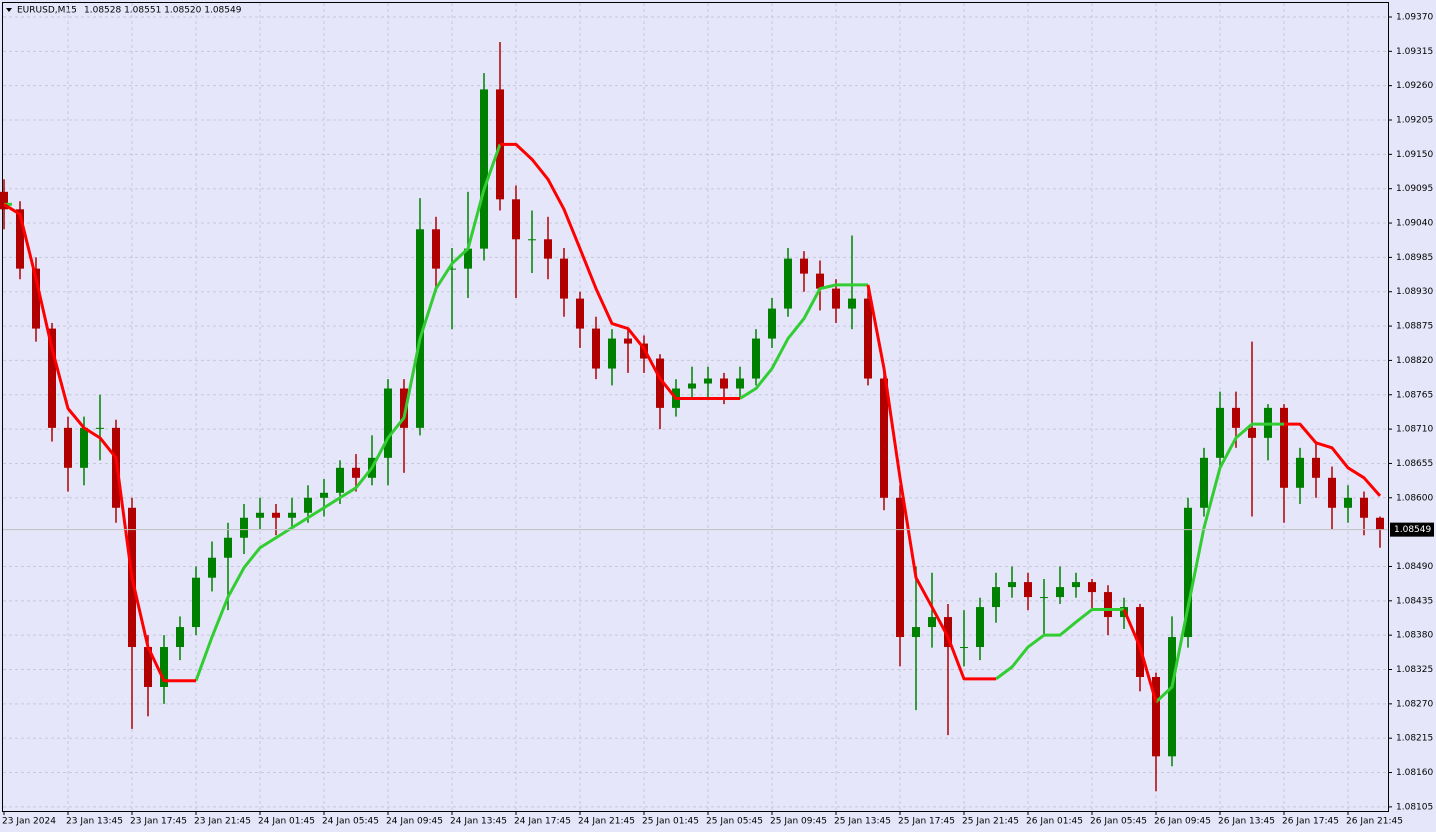 The height and width of the screenshot is (832, 1436). I want to click on x-tick-label: 23 Jan 21:45, so click(222, 822).